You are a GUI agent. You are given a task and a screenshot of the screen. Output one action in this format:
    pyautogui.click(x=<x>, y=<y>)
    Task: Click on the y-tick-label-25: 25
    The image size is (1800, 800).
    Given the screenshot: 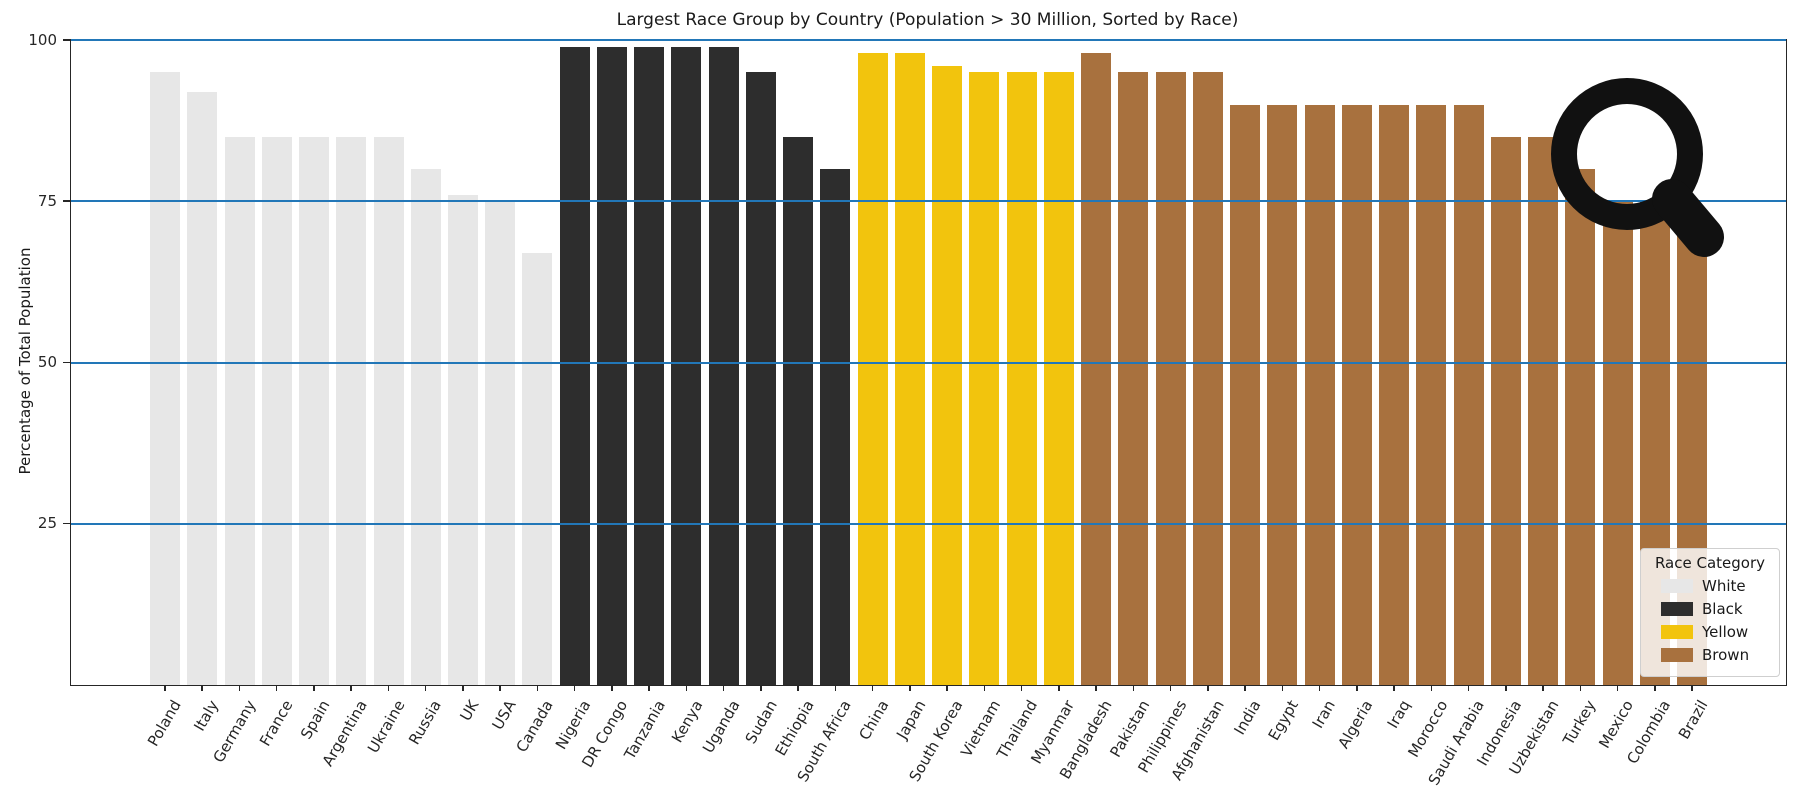 What is the action you would take?
    pyautogui.click(x=47, y=523)
    